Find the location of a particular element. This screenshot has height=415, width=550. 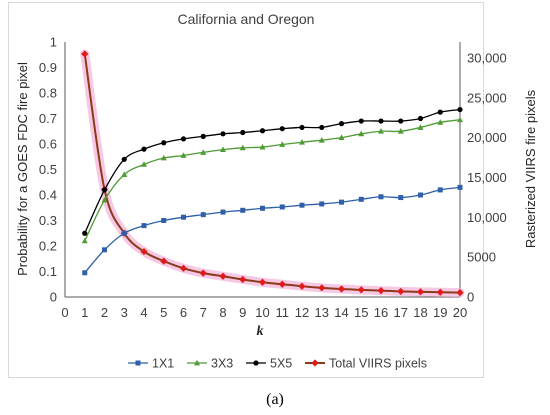

y-axis-label: Probability for a GOES FDC fire pixel is located at coordinates (22, 169).